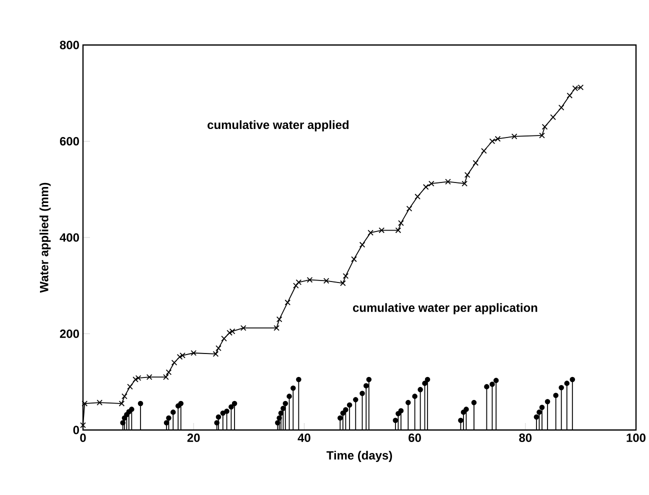 The height and width of the screenshot is (495, 649). What do you see at coordinates (278, 126) in the screenshot?
I see `annotation: cumulative water applied` at bounding box center [278, 126].